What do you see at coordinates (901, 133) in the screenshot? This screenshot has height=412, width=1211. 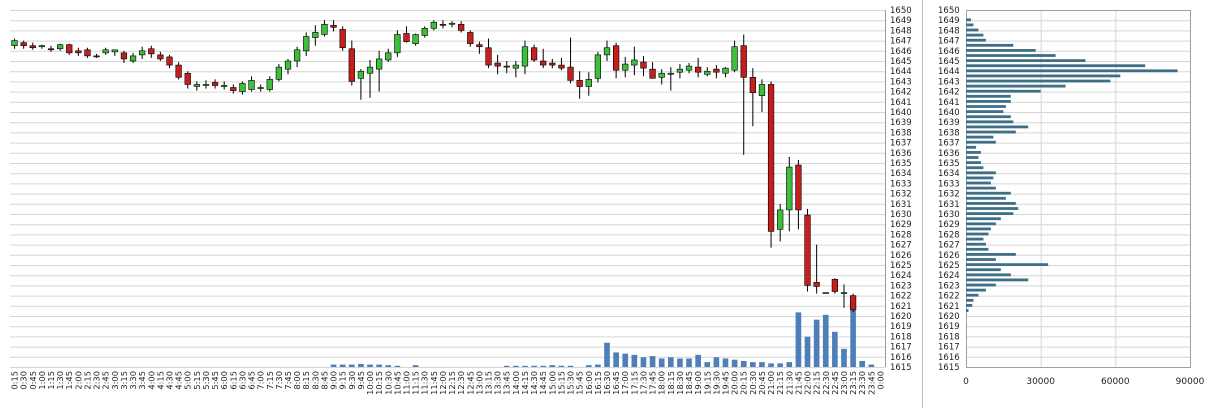 I see `price-tick-label: 1638` at bounding box center [901, 133].